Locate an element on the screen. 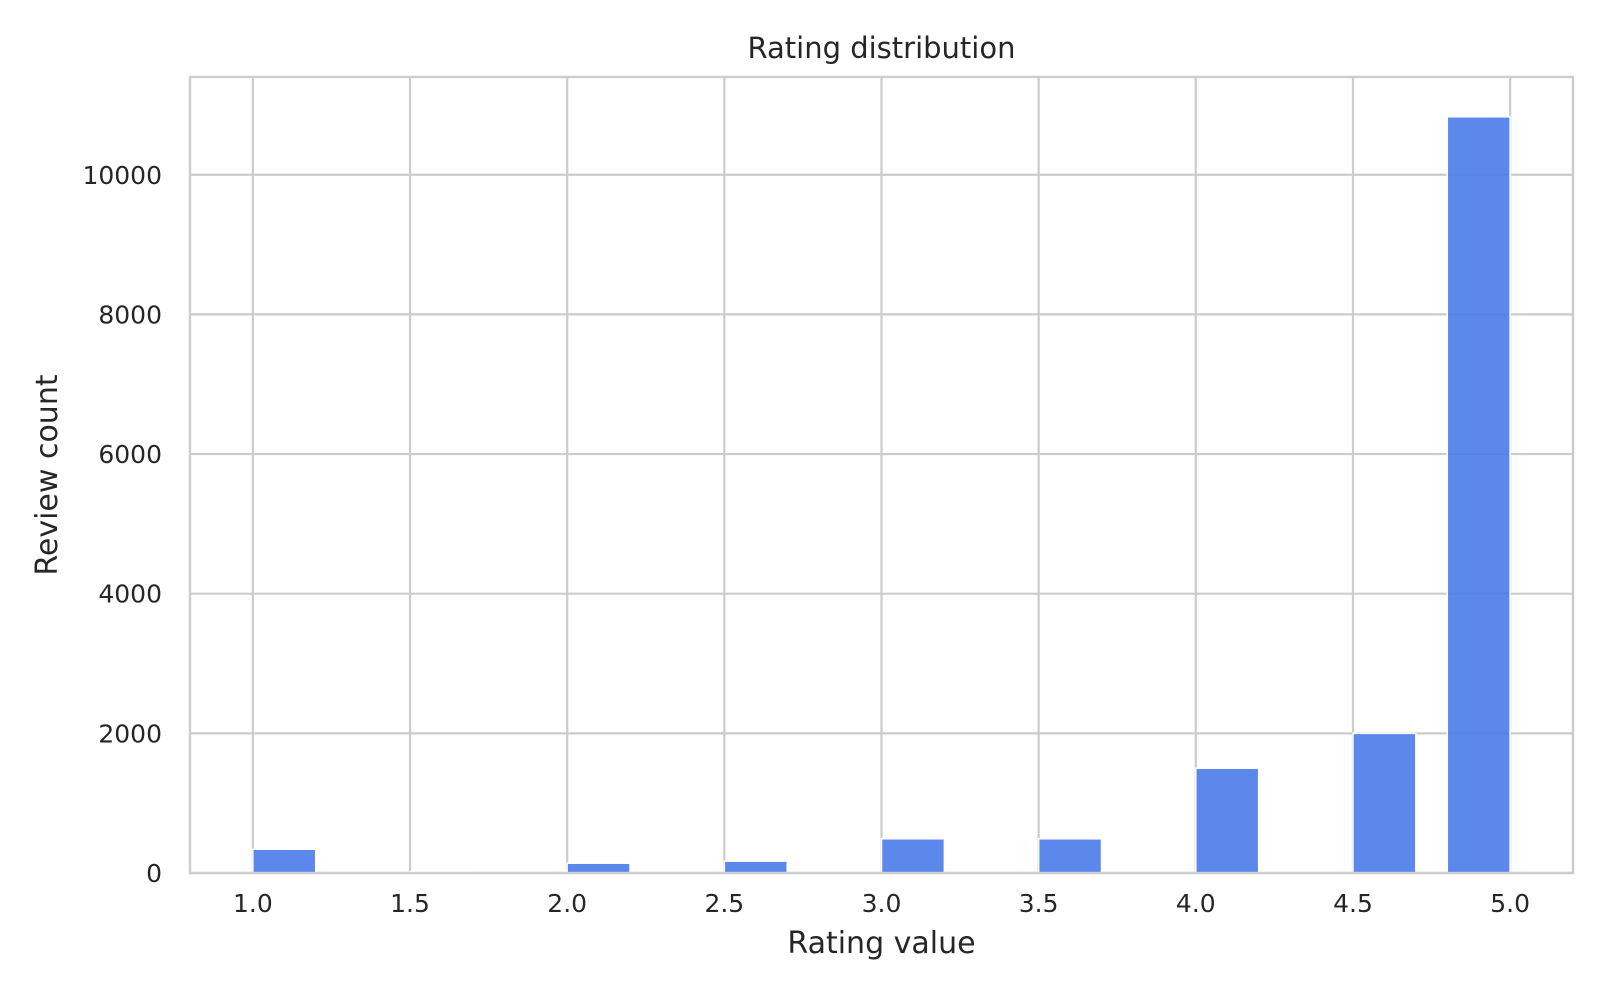 The width and height of the screenshot is (1600, 1000). y-axis-label: Review count is located at coordinates (47, 474).